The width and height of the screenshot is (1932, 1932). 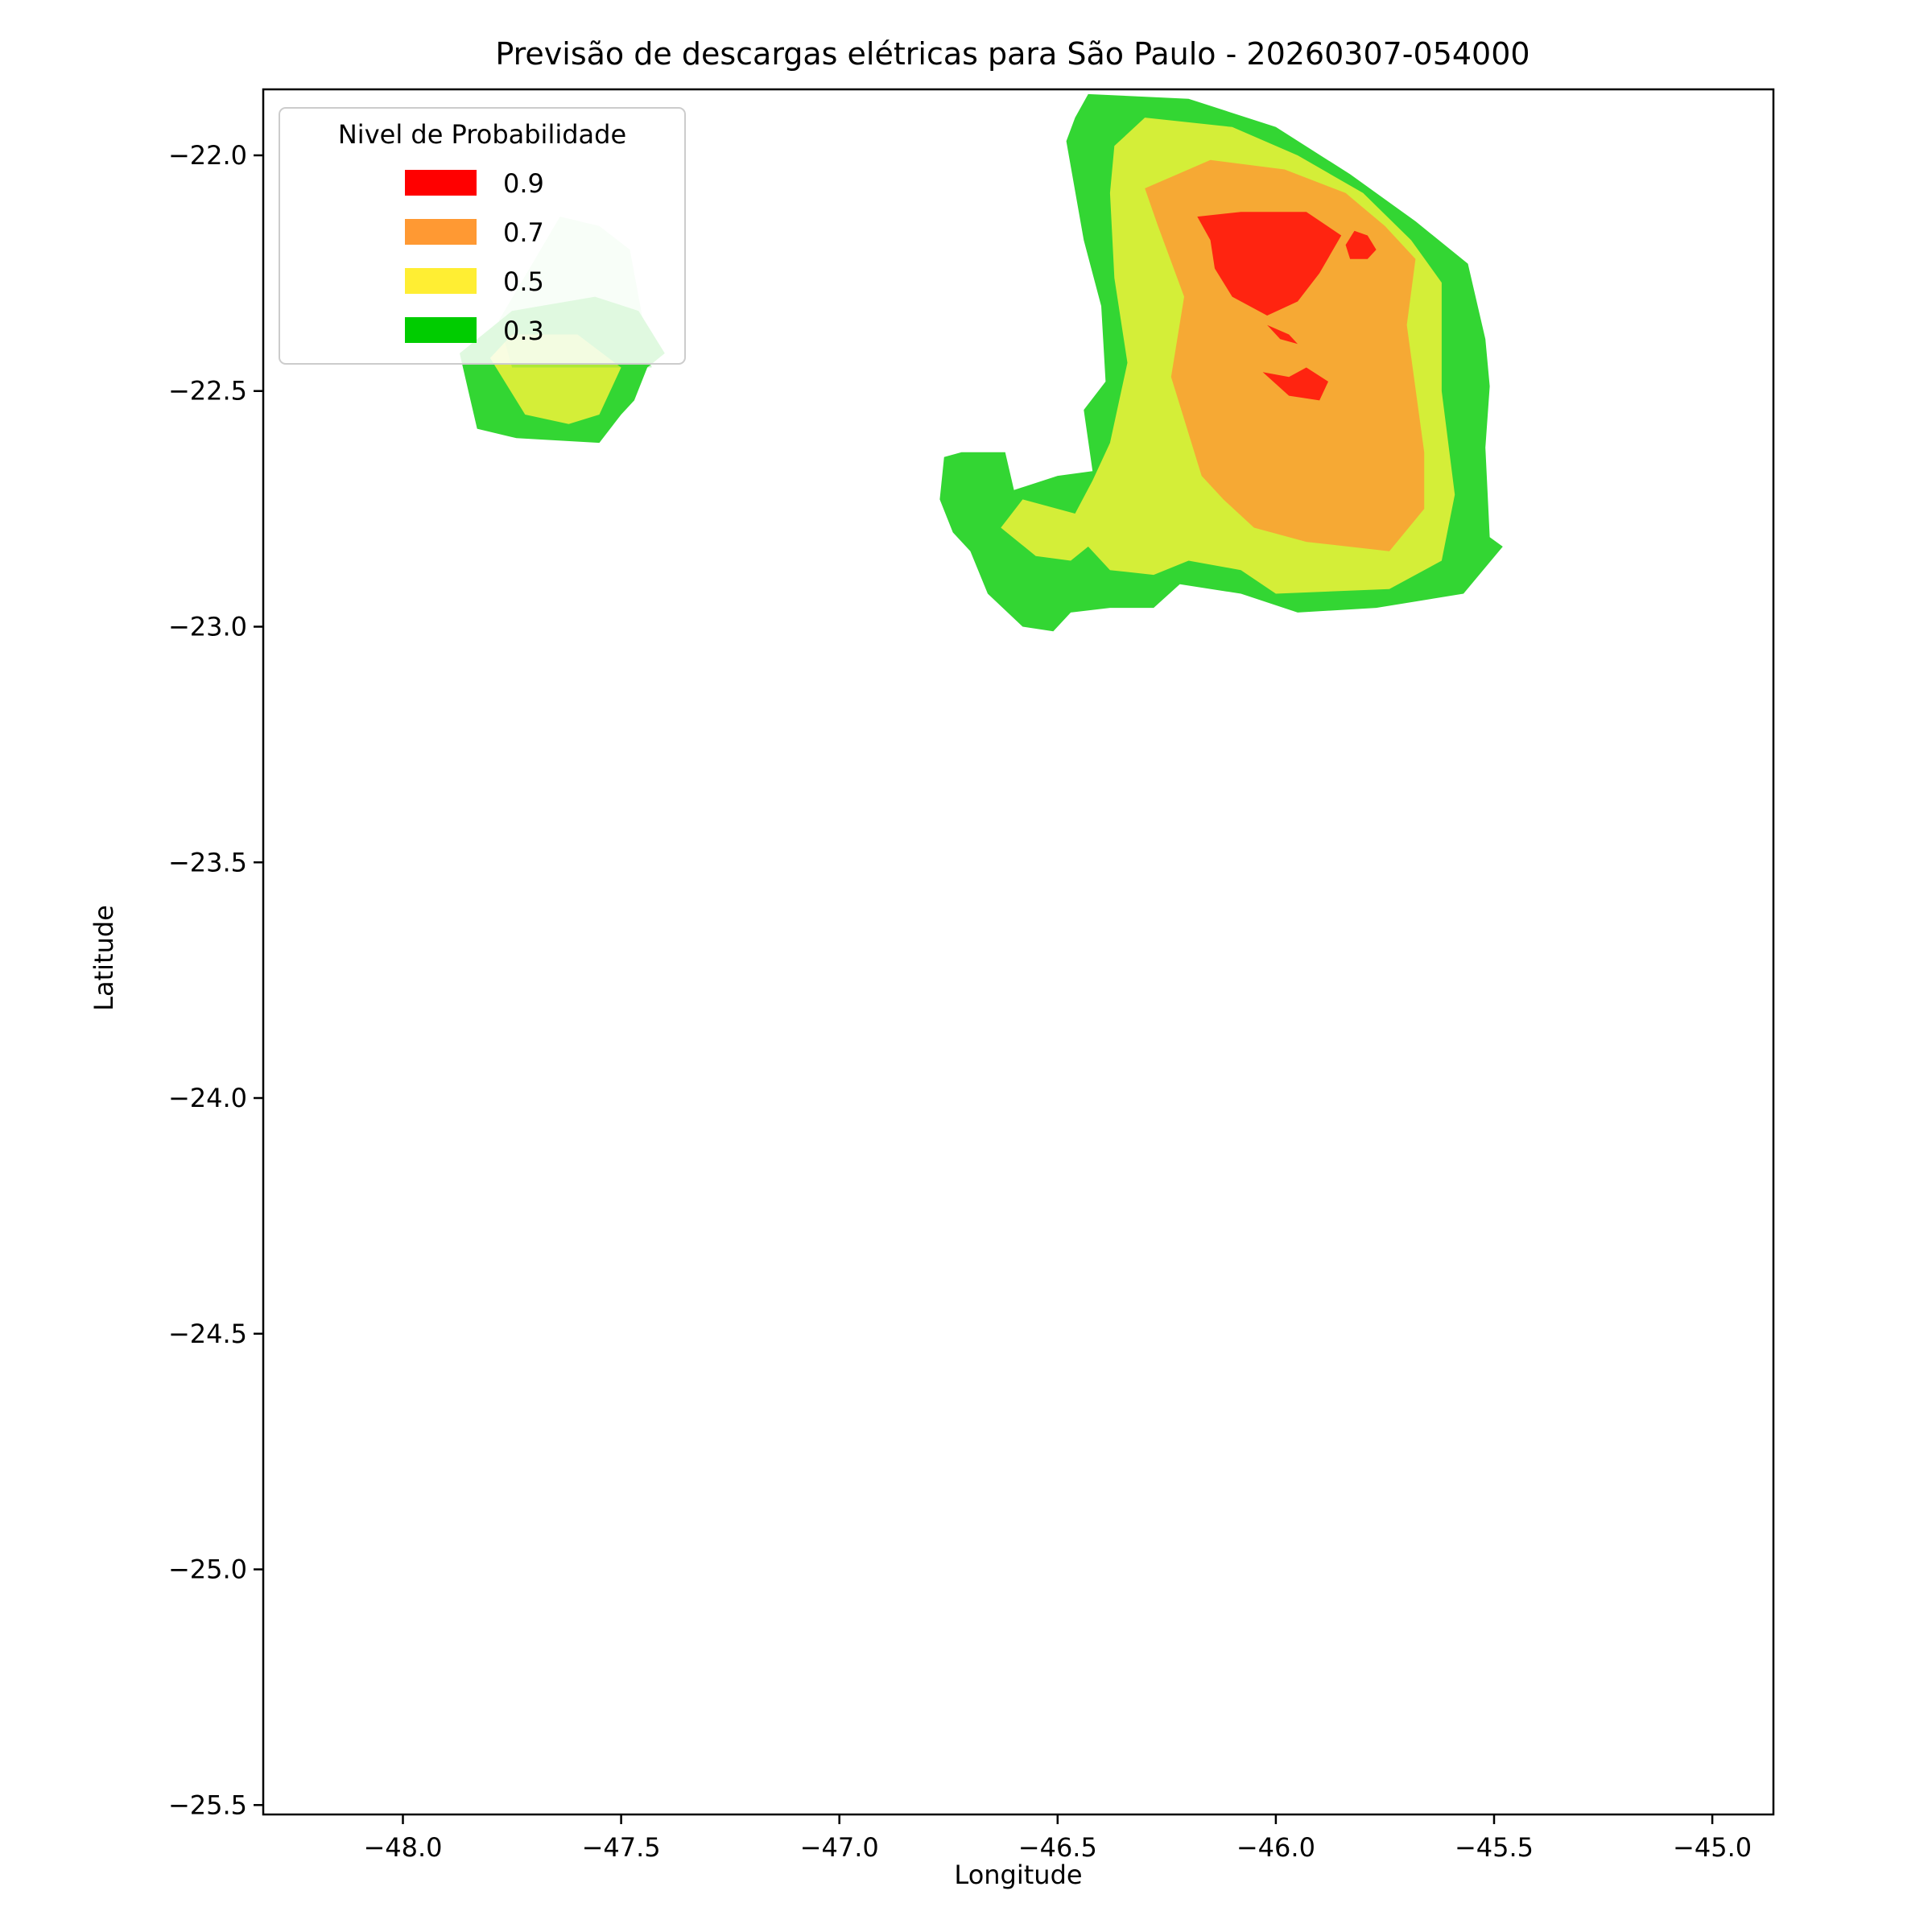 I want to click on legend-entries: 0.9 0.7 0.5 0.3, so click(x=474, y=257).